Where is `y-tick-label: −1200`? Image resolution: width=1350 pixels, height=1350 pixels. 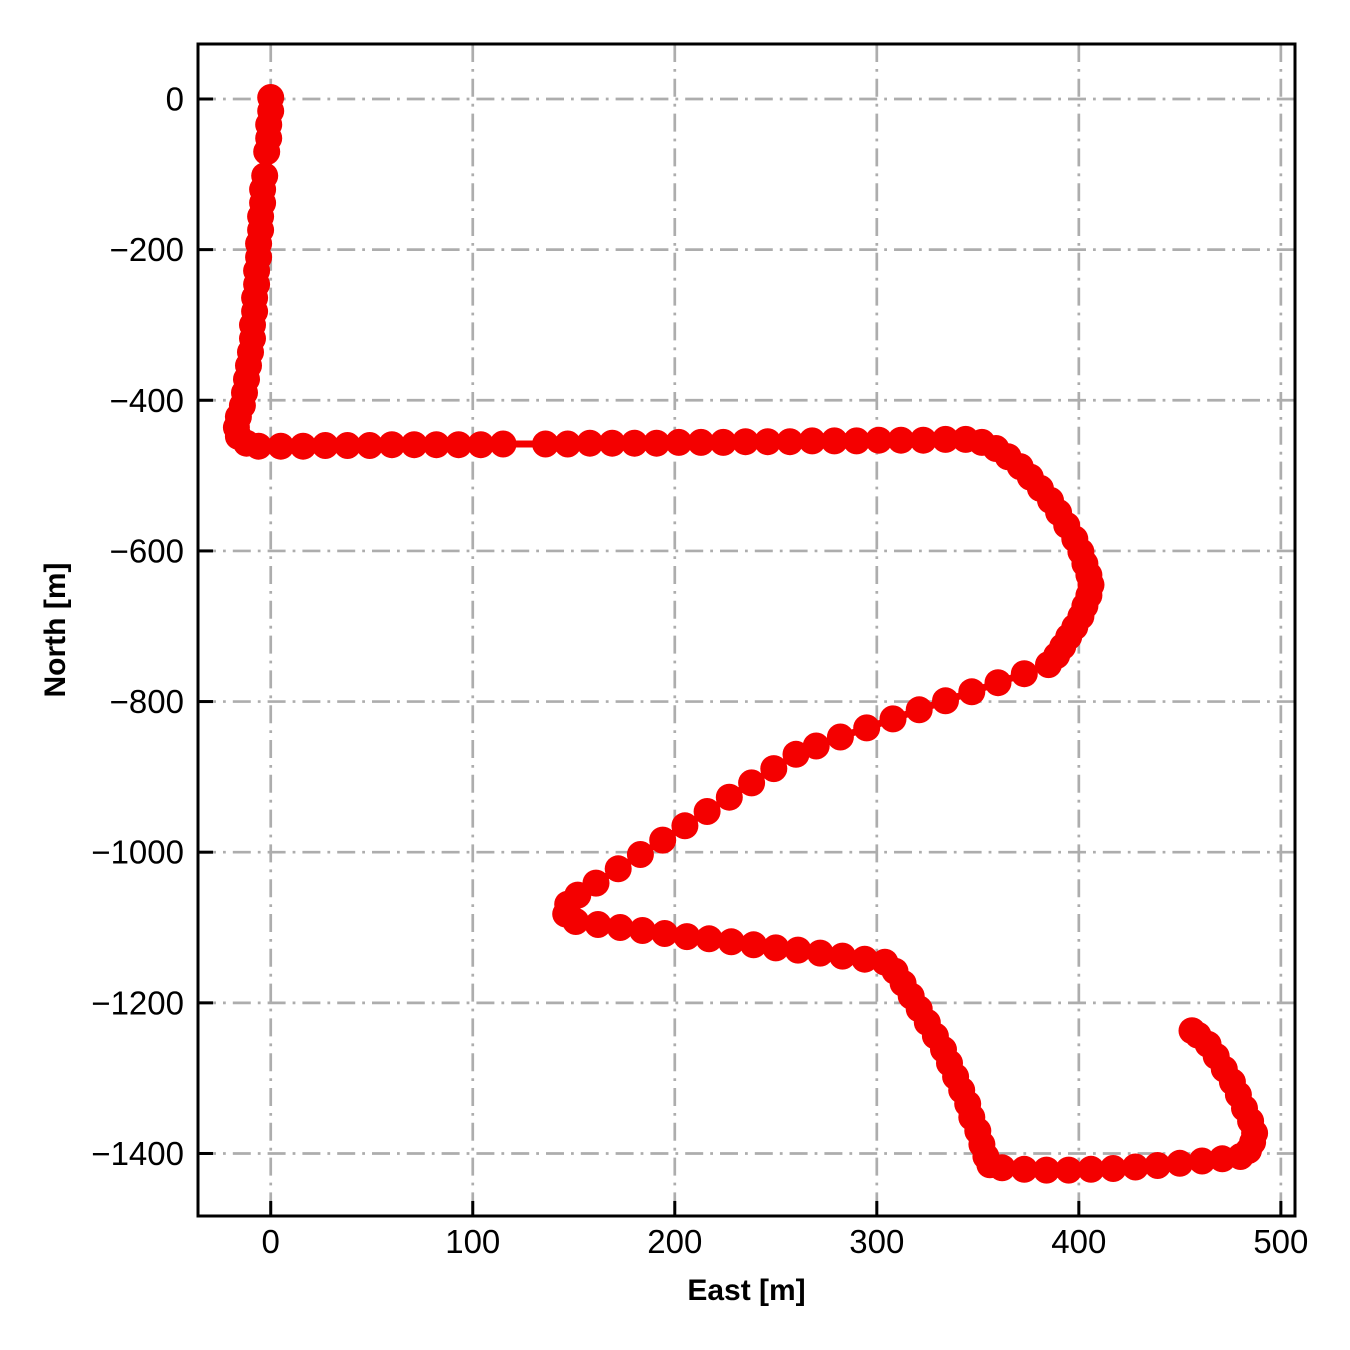 y-tick-label: −1200 is located at coordinates (137, 1002).